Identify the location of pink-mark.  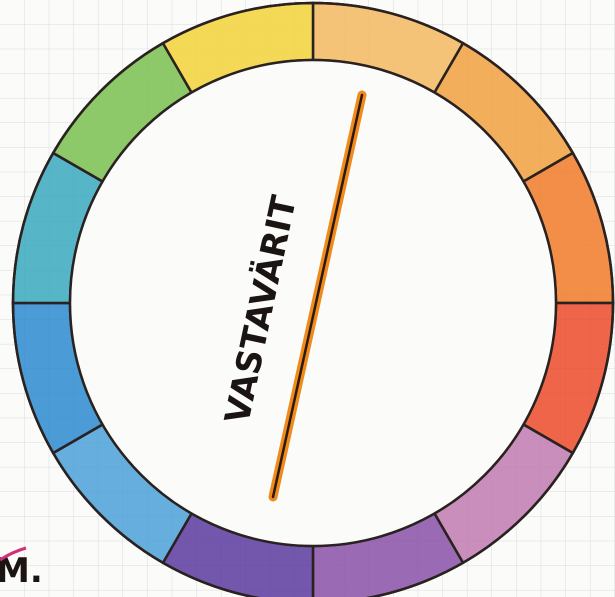
(13, 554).